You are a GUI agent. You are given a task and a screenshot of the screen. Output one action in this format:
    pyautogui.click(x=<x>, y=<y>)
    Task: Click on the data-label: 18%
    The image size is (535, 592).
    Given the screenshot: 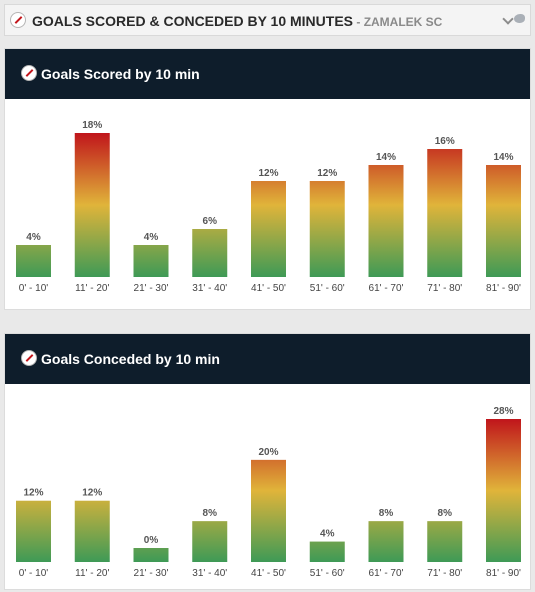 What is the action you would take?
    pyautogui.click(x=92, y=125)
    